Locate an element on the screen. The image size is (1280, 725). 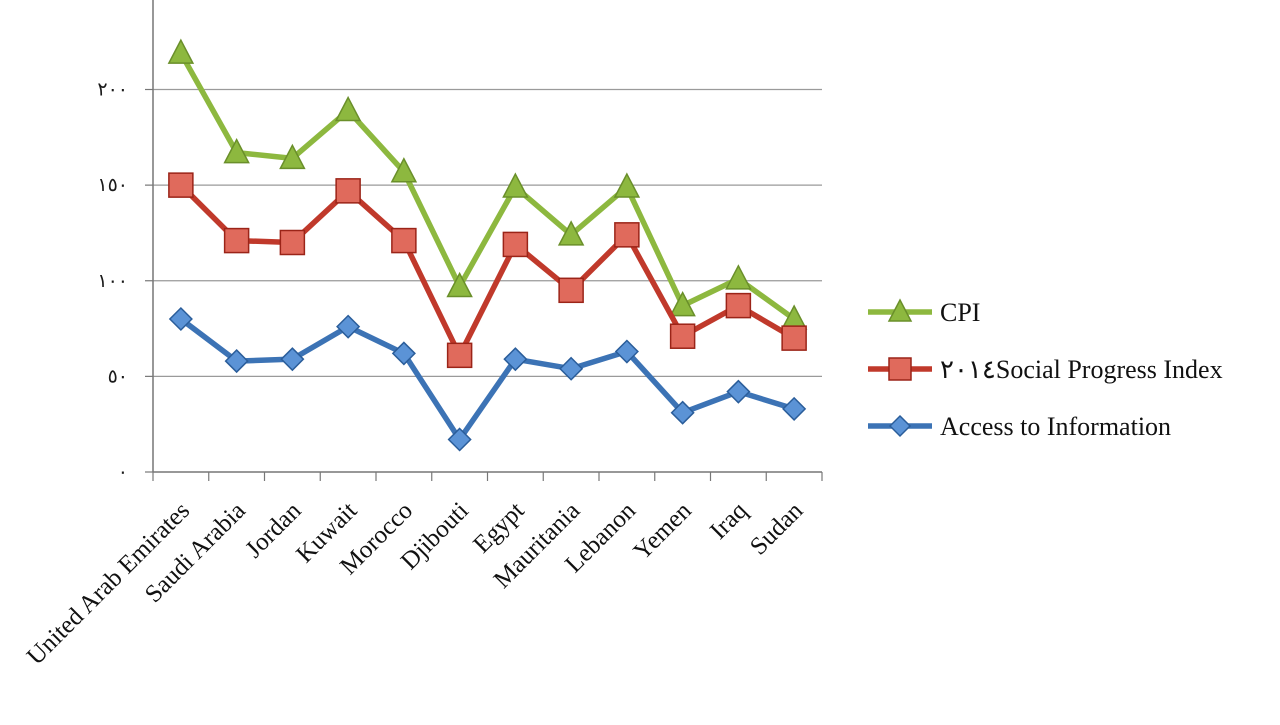
legend-marker-cpi is located at coordinates (900, 310).